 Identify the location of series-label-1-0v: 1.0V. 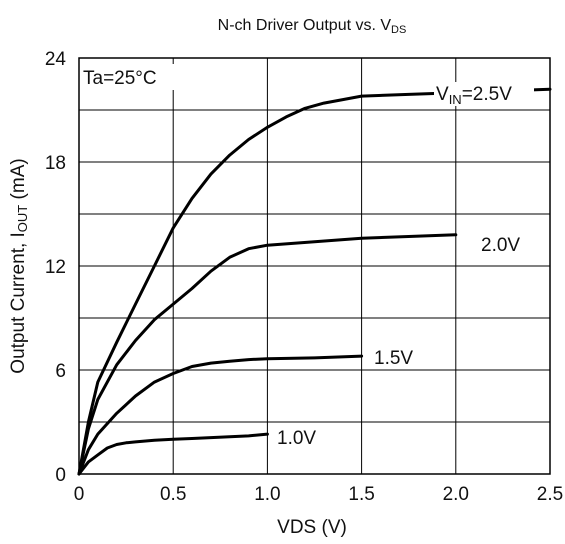
(296, 438).